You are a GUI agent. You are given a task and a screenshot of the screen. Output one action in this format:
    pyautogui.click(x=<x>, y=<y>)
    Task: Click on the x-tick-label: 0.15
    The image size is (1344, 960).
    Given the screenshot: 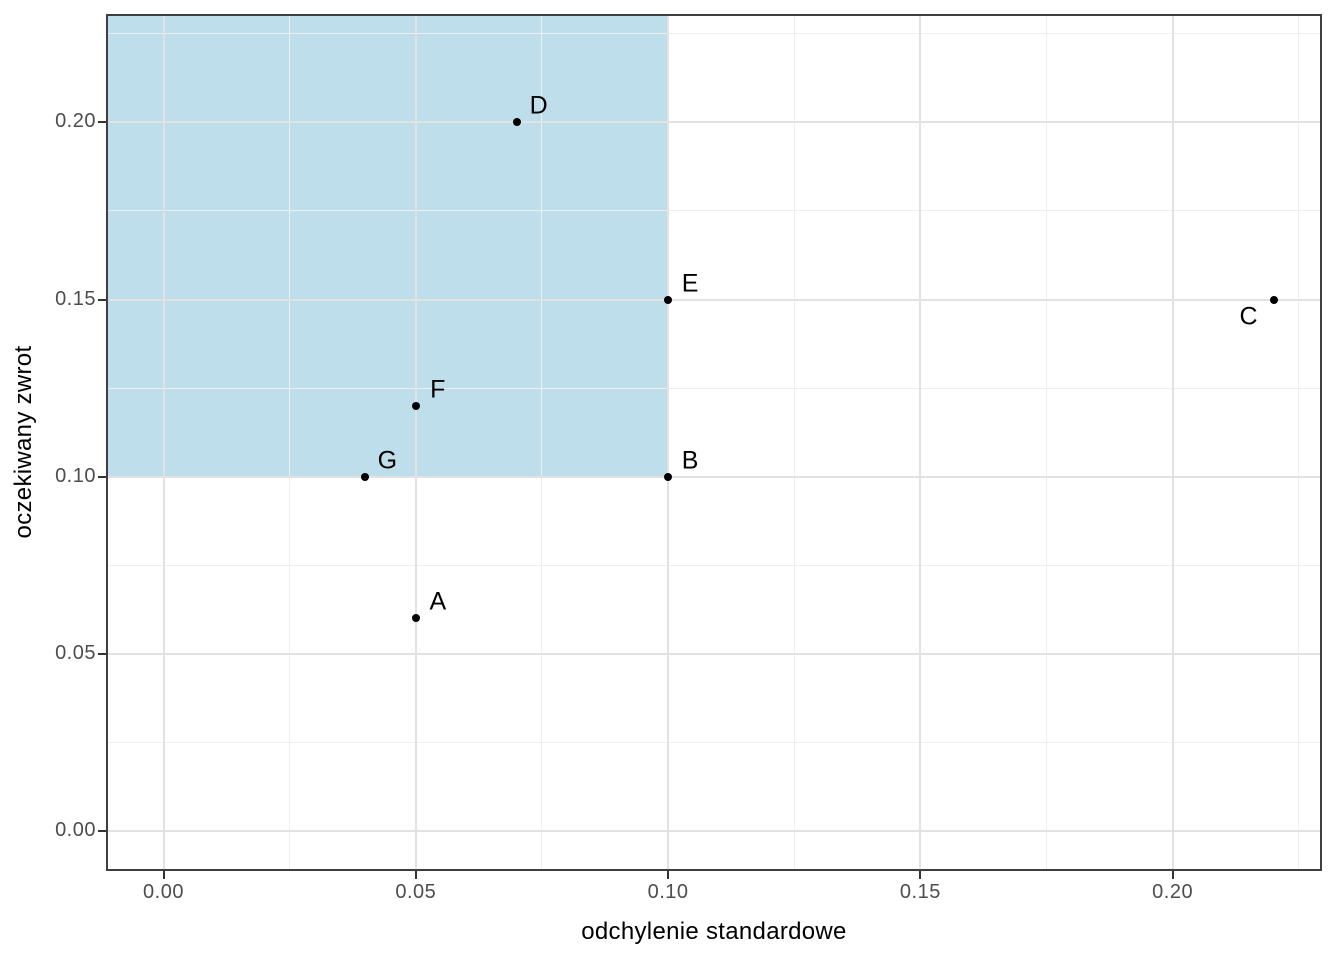 What is the action you would take?
    pyautogui.click(x=920, y=892)
    